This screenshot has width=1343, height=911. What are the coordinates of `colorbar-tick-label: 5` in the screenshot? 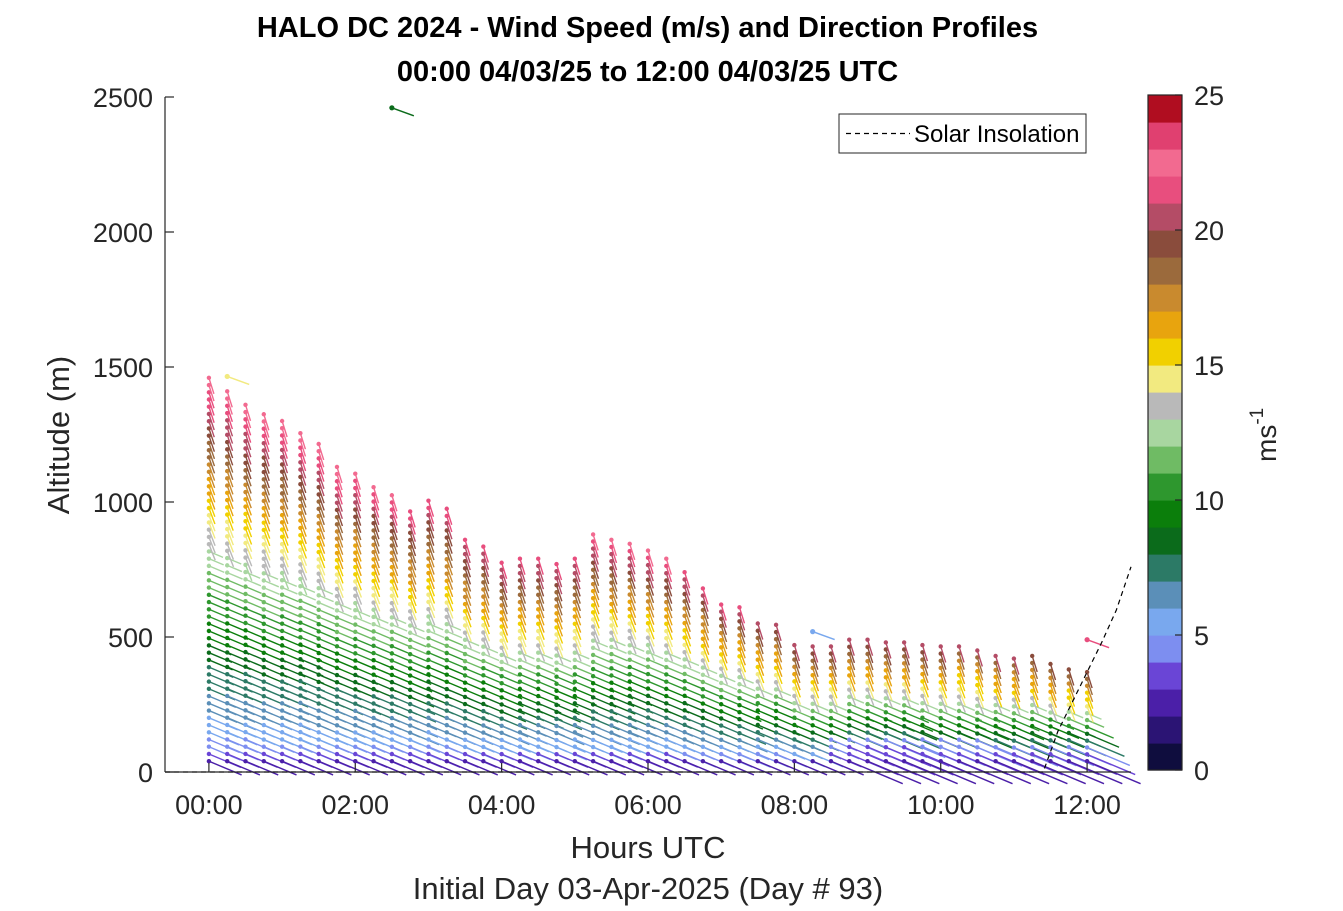 It's located at (1201, 636).